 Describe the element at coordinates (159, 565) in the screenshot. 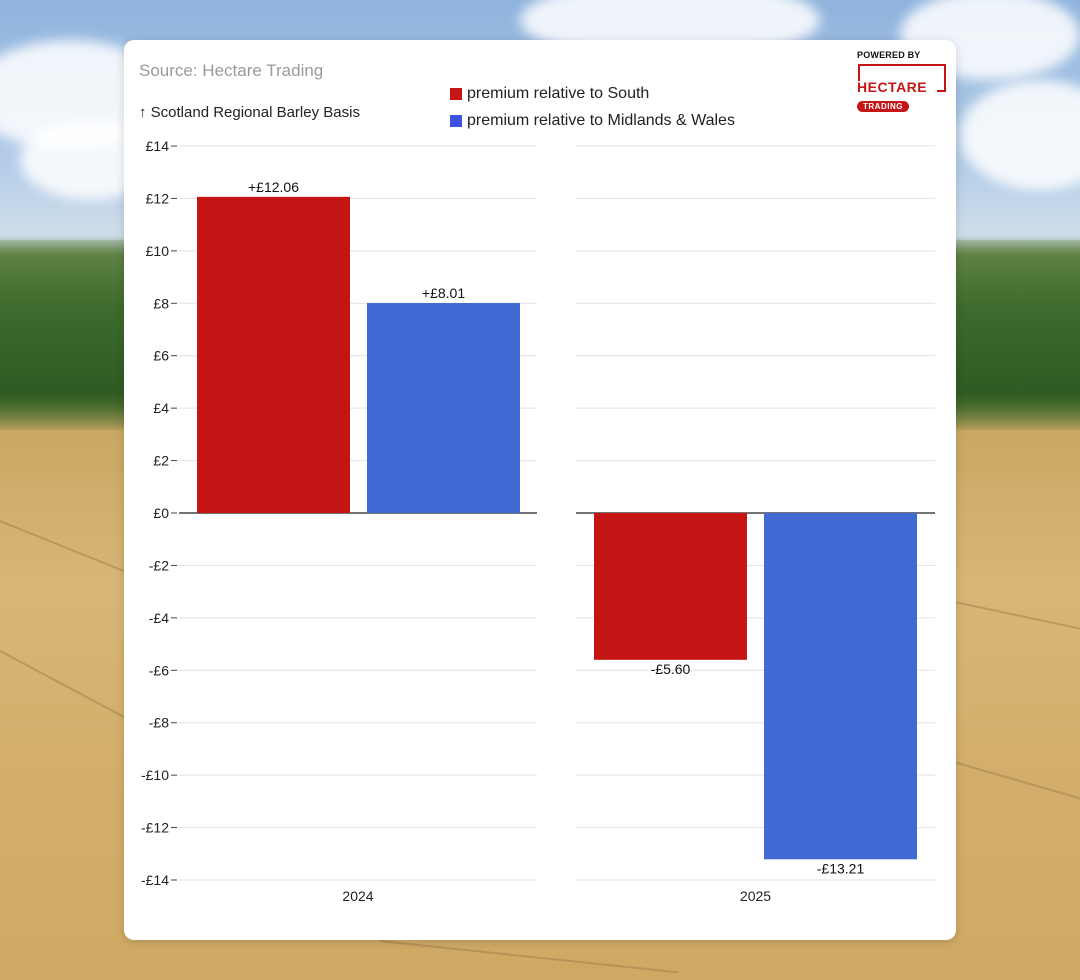

I see `y-tick-label: -£2` at that location.